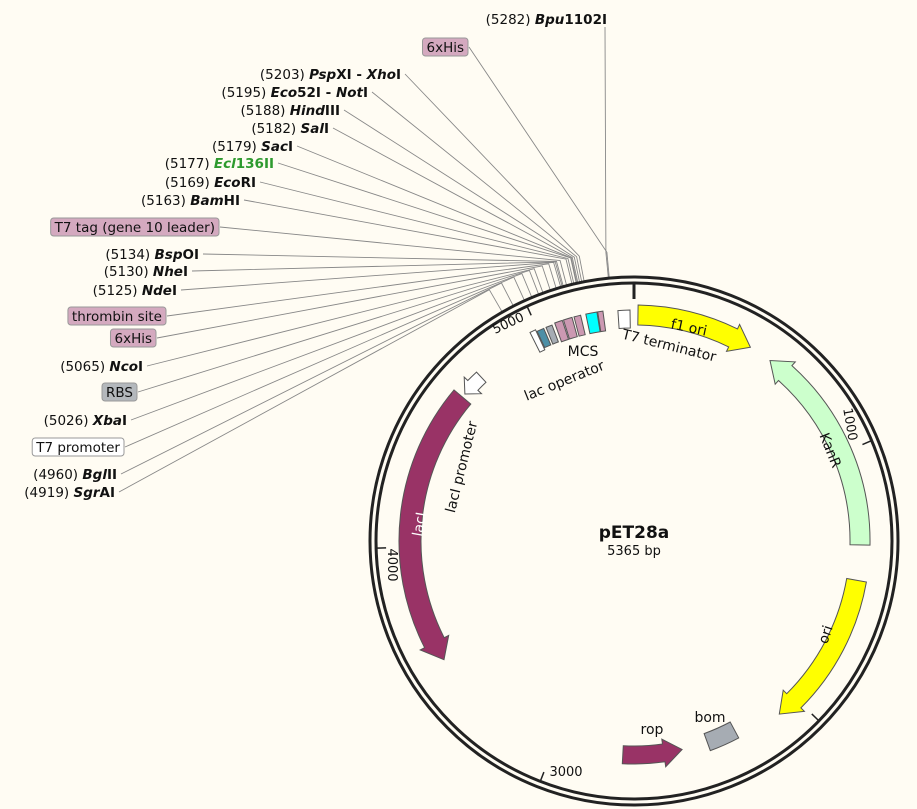 Image resolution: width=917 pixels, height=809 pixels. Describe the element at coordinates (245, 93) in the screenshot. I see `site-position: (5195)` at that location.